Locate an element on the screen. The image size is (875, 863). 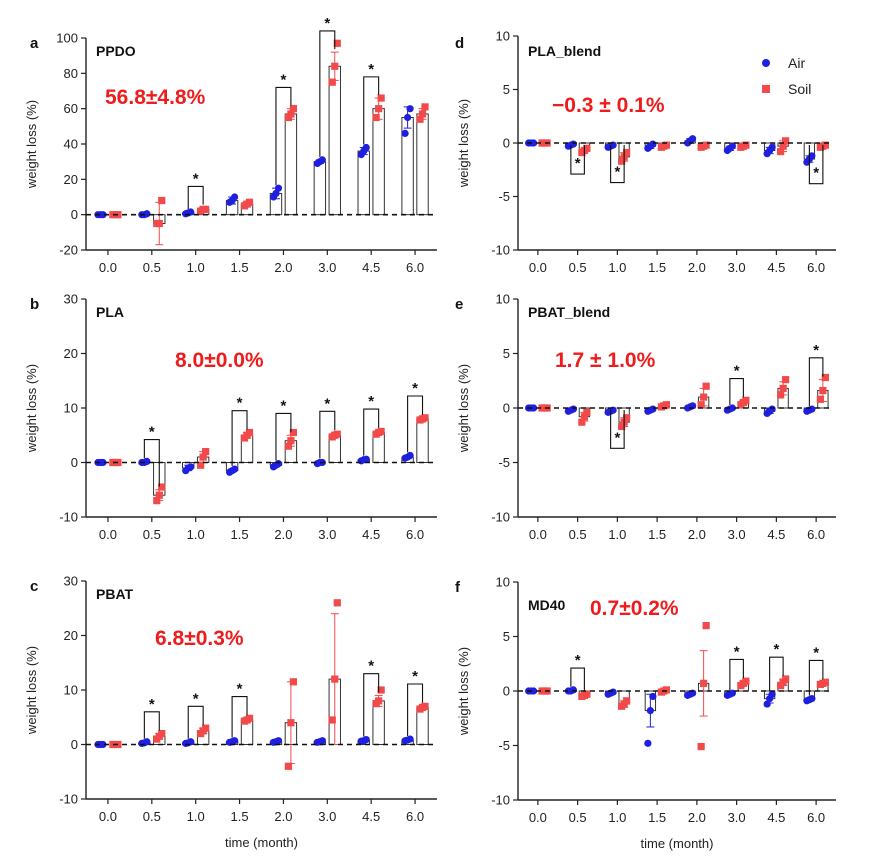
legend-entry: Air is located at coordinates (796, 63).